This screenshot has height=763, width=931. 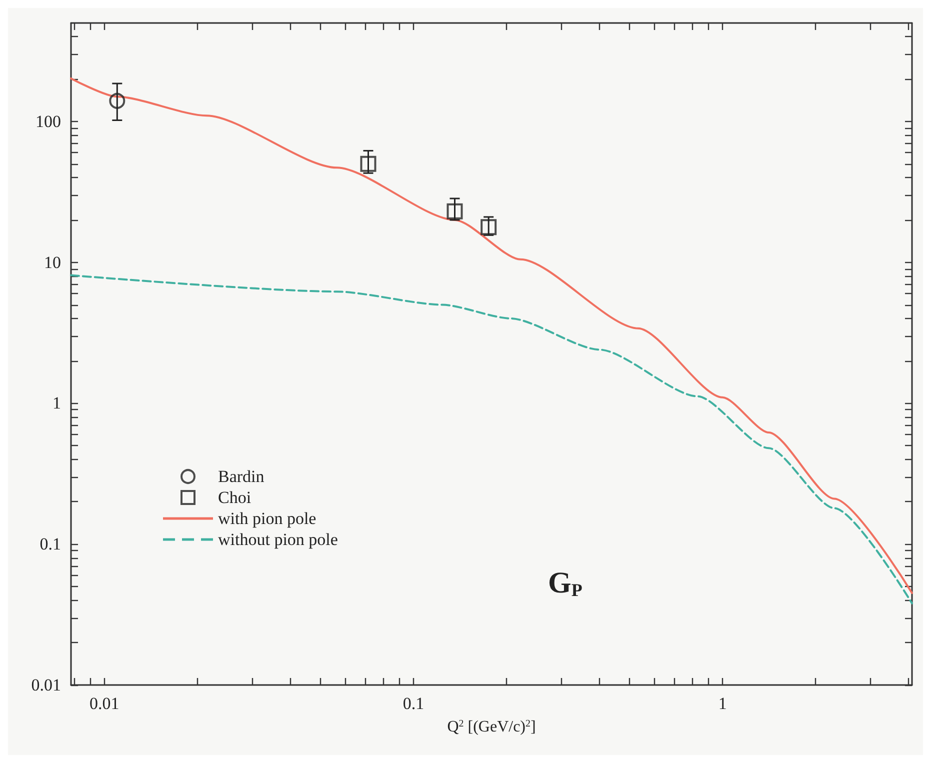 What do you see at coordinates (278, 539) in the screenshot?
I see `legend-label: without pion pole` at bounding box center [278, 539].